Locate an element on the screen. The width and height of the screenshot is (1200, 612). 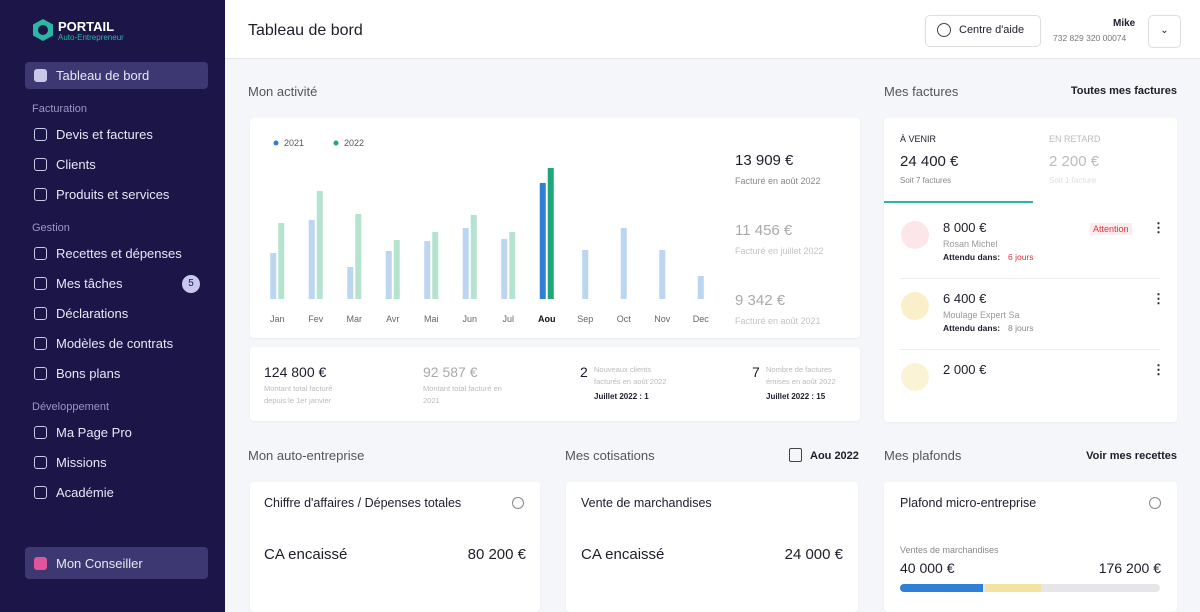
row-label: CA encaissé is located at coordinates (623, 554).